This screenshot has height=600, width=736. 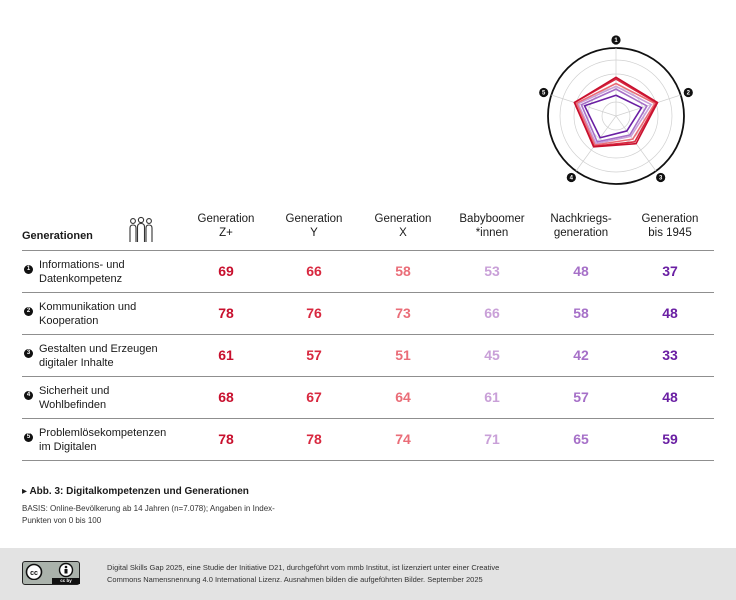 I want to click on value-cell: 64, so click(x=403, y=397).